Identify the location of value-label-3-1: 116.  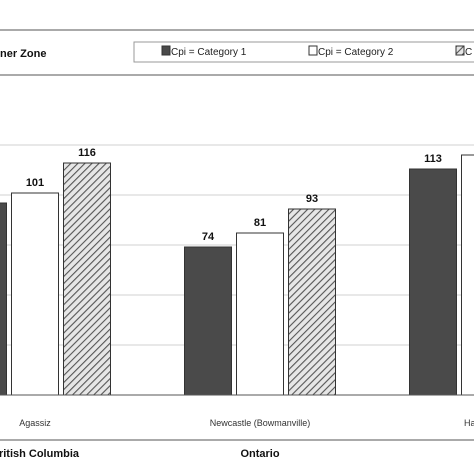
(87, 153).